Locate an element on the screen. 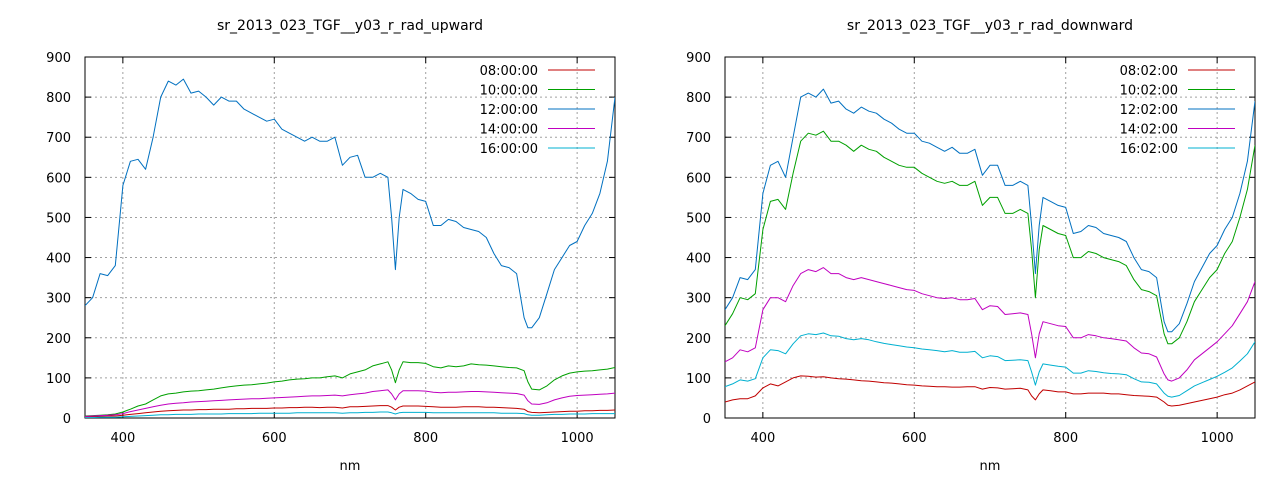 The image size is (1280, 484). chart-2-y-tick-label: 500 is located at coordinates (698, 218).